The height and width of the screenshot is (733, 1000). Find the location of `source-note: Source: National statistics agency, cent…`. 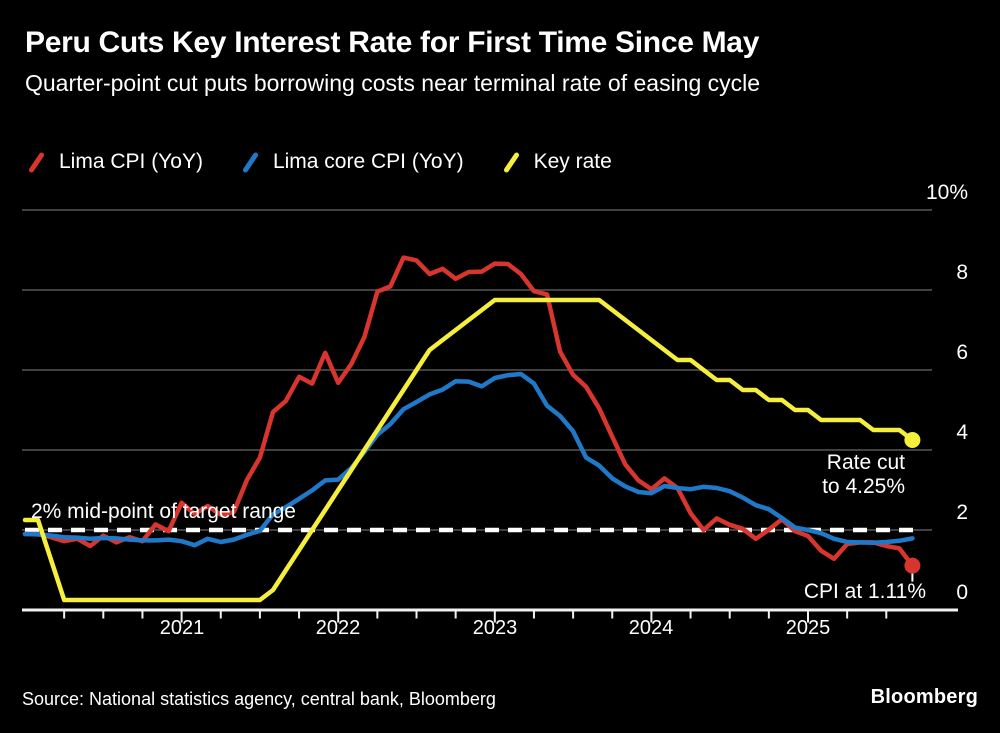

source-note: Source: National statistics agency, cent… is located at coordinates (259, 699).